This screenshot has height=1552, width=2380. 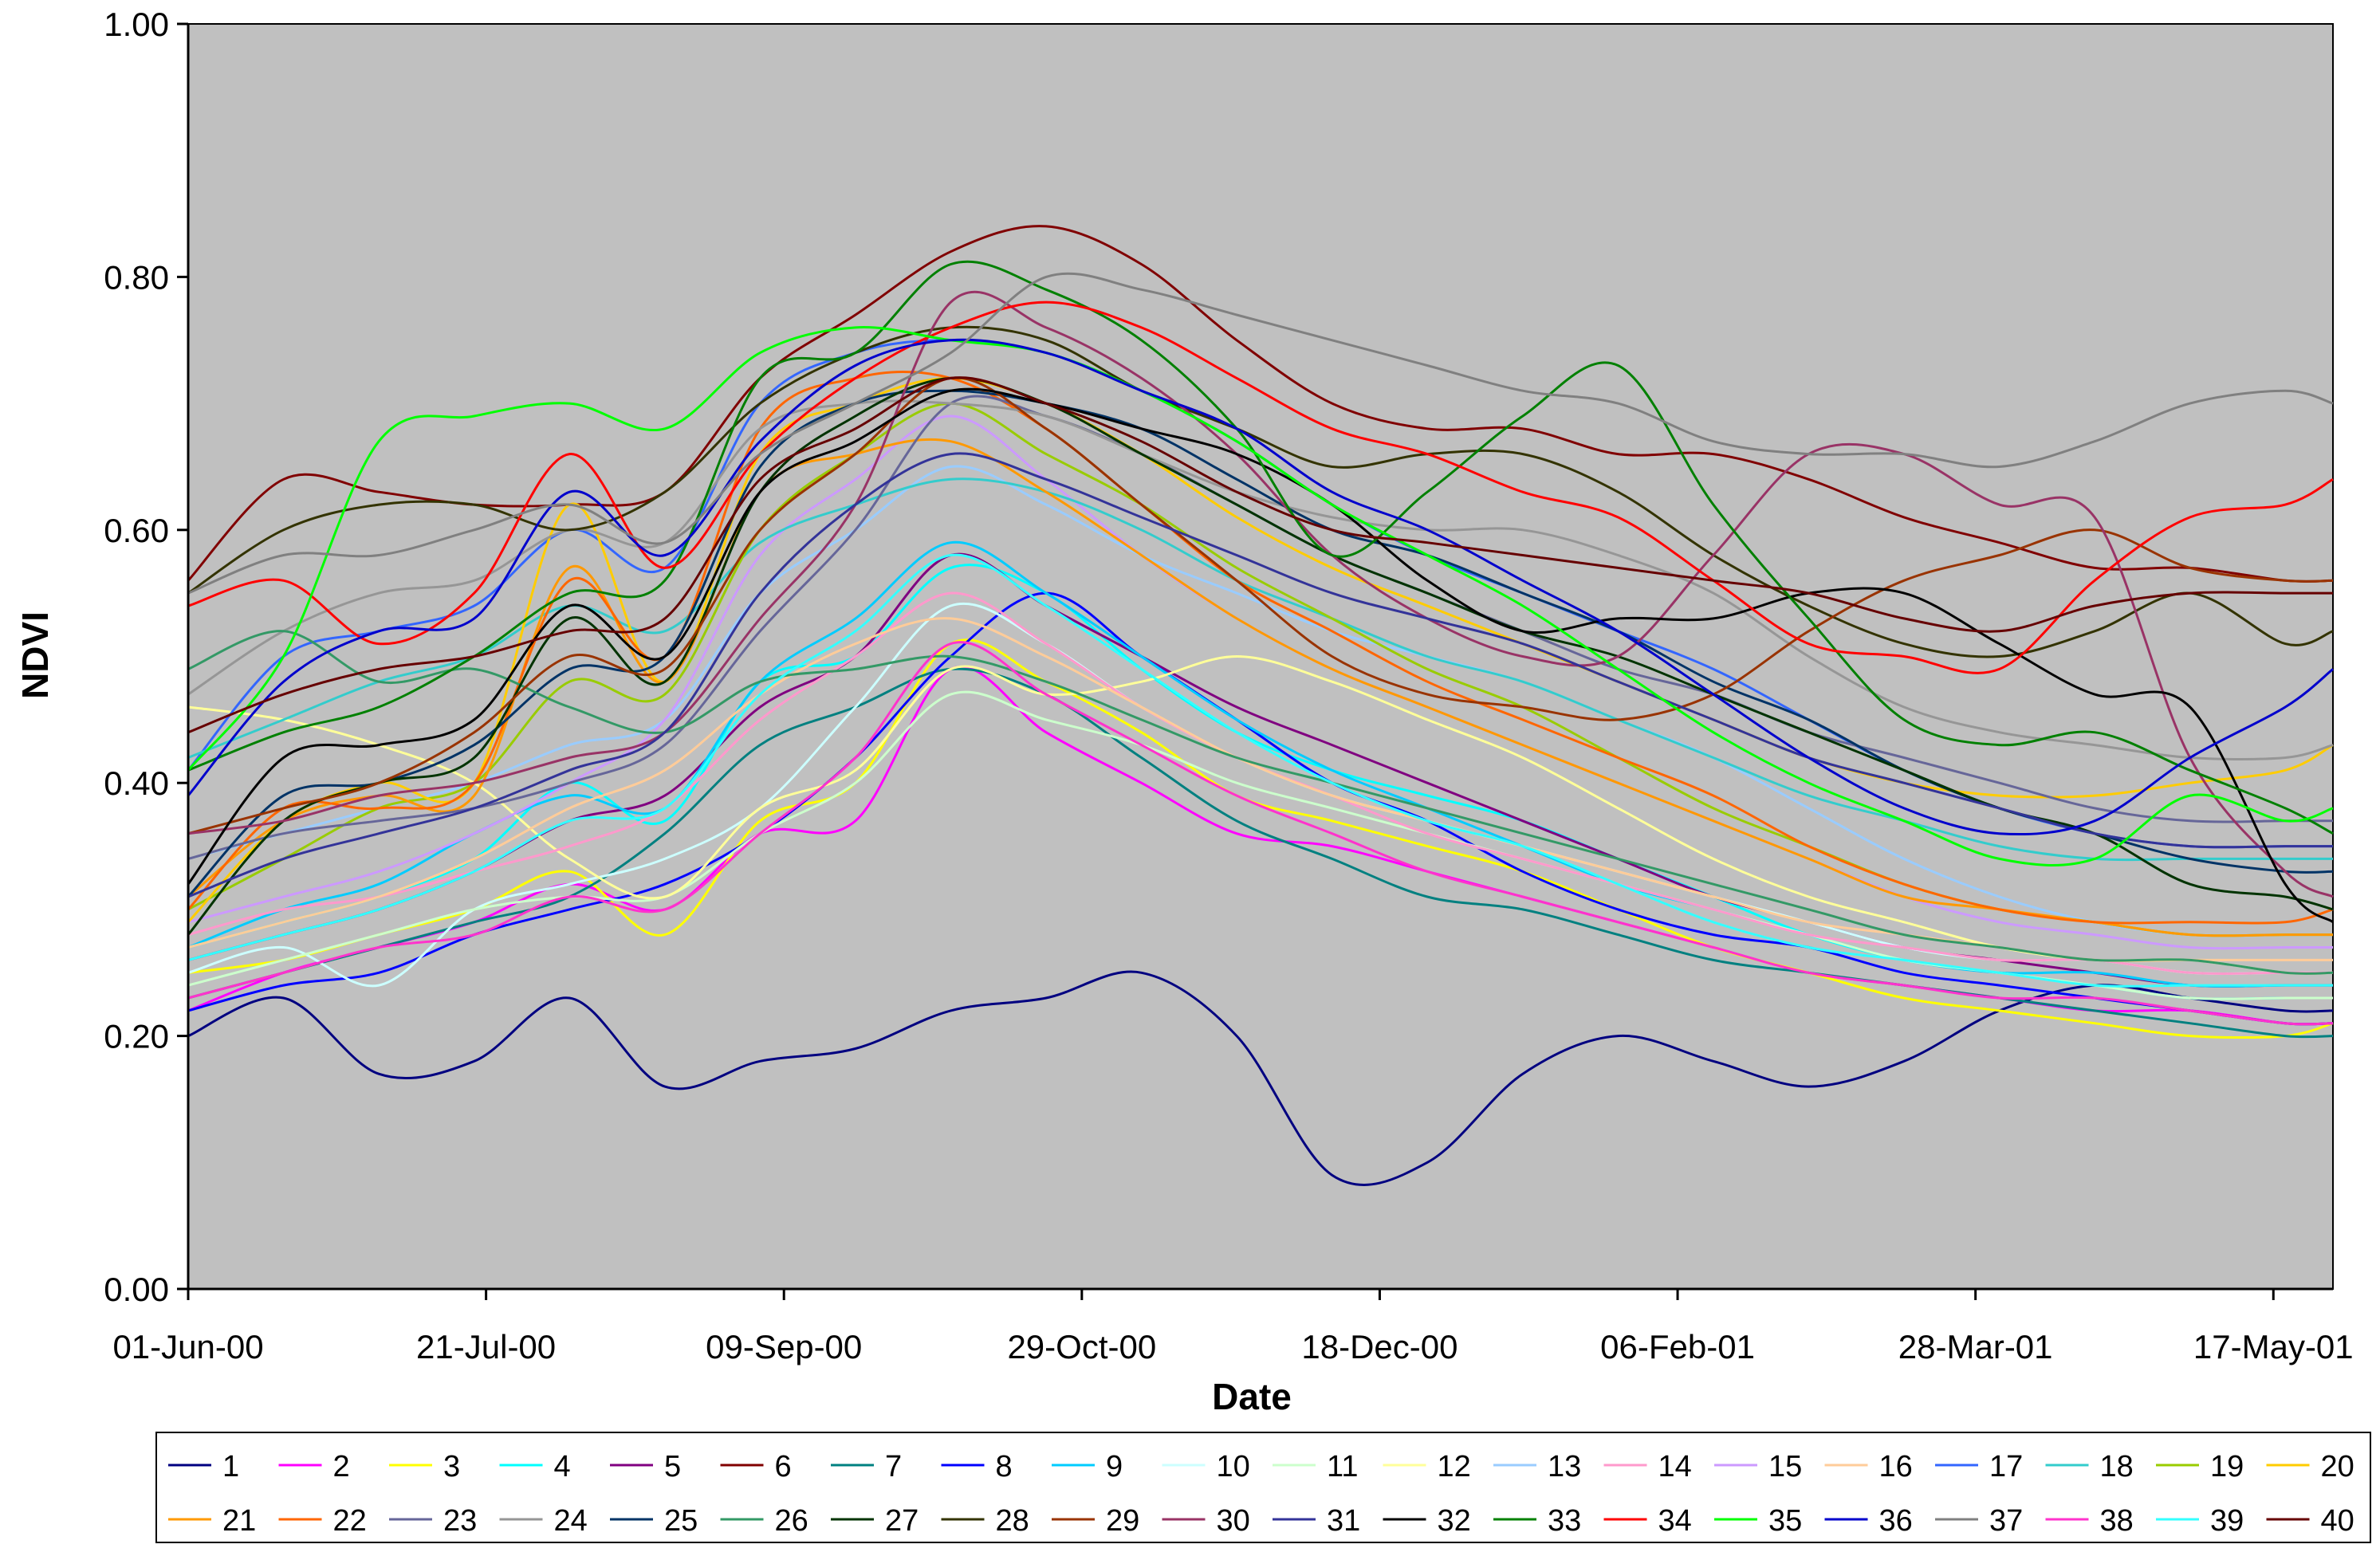 What do you see at coordinates (136, 24) in the screenshot?
I see `y-tick-label: 1.00` at bounding box center [136, 24].